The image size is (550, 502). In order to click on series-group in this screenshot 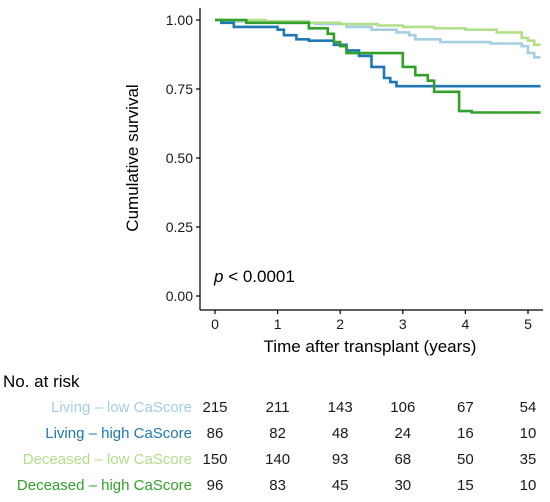, I will do `click(378, 66)`.